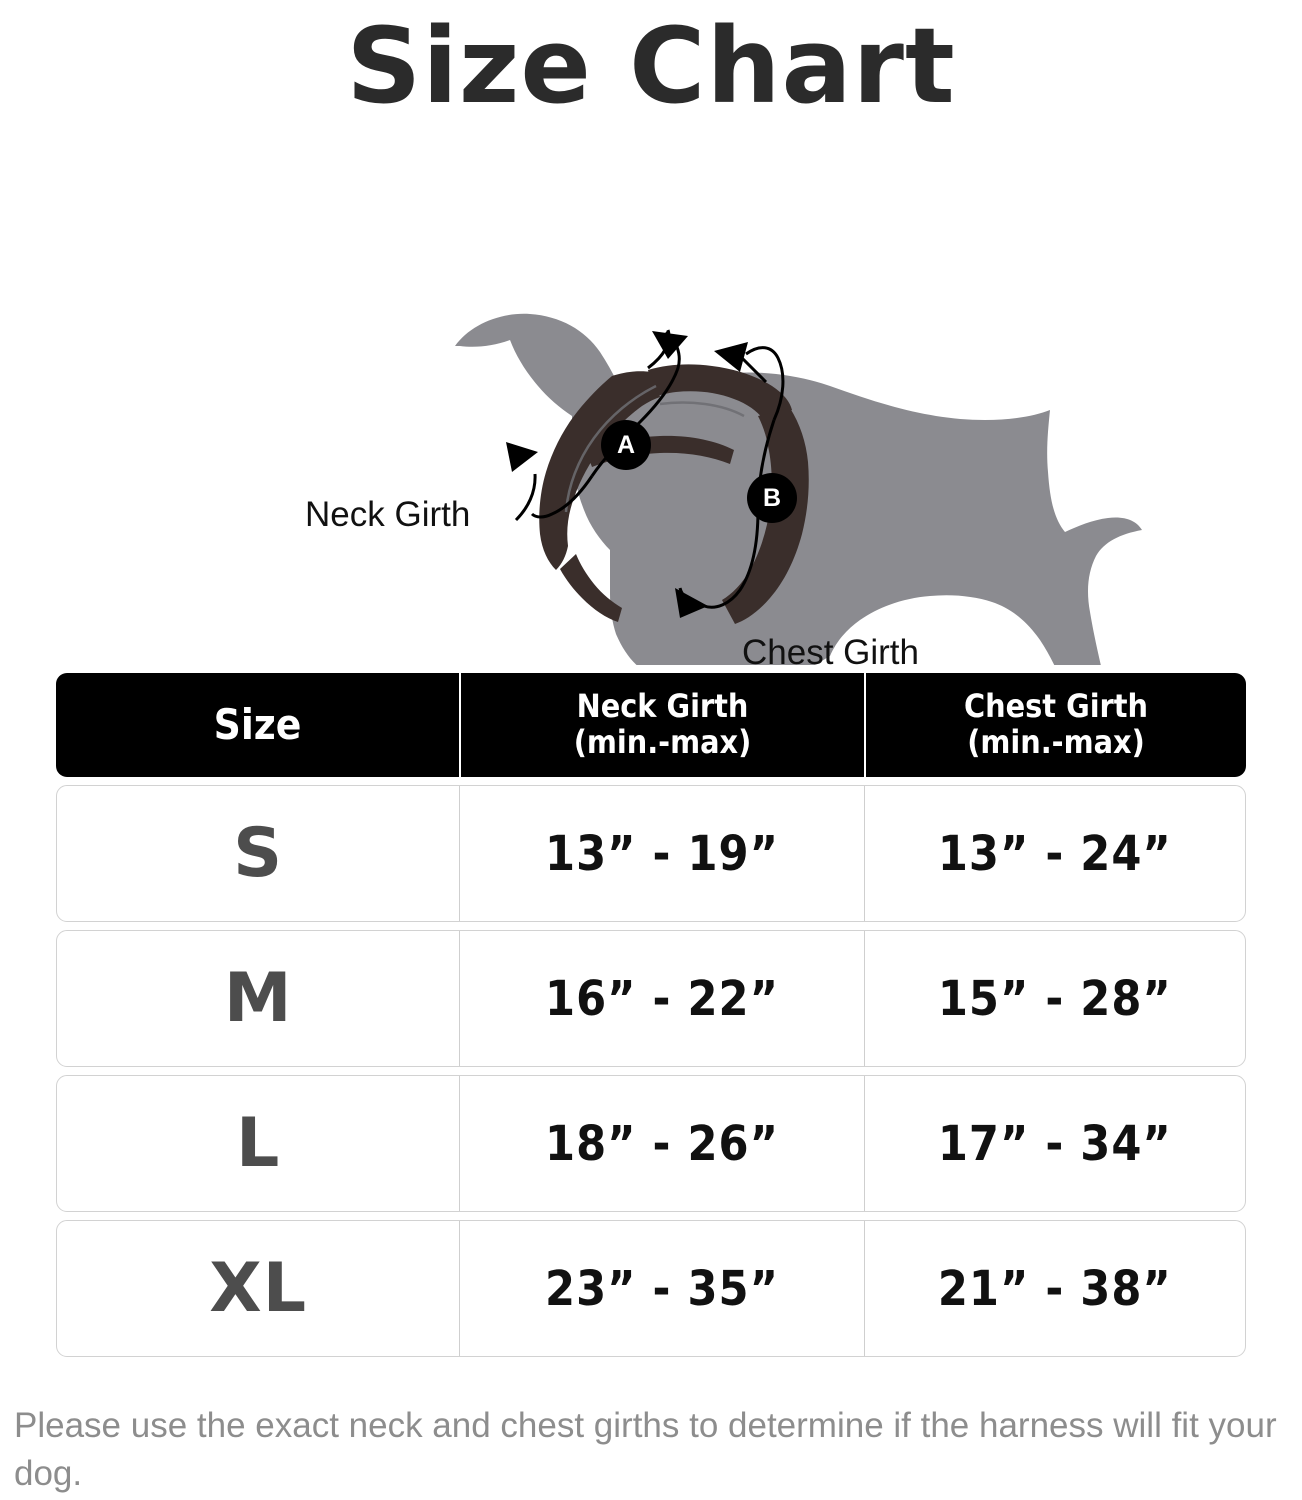 The height and width of the screenshot is (1500, 1302). I want to click on cell-chest-girth: 17” - 34”, so click(1054, 1143).